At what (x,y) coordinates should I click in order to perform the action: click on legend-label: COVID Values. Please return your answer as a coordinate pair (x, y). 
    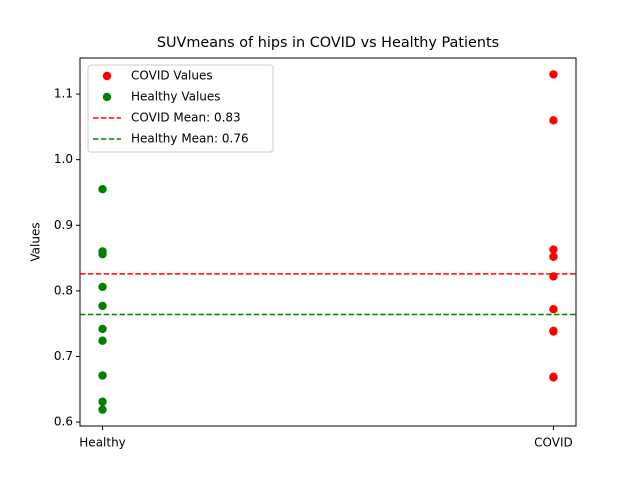
    Looking at the image, I should click on (172, 76).